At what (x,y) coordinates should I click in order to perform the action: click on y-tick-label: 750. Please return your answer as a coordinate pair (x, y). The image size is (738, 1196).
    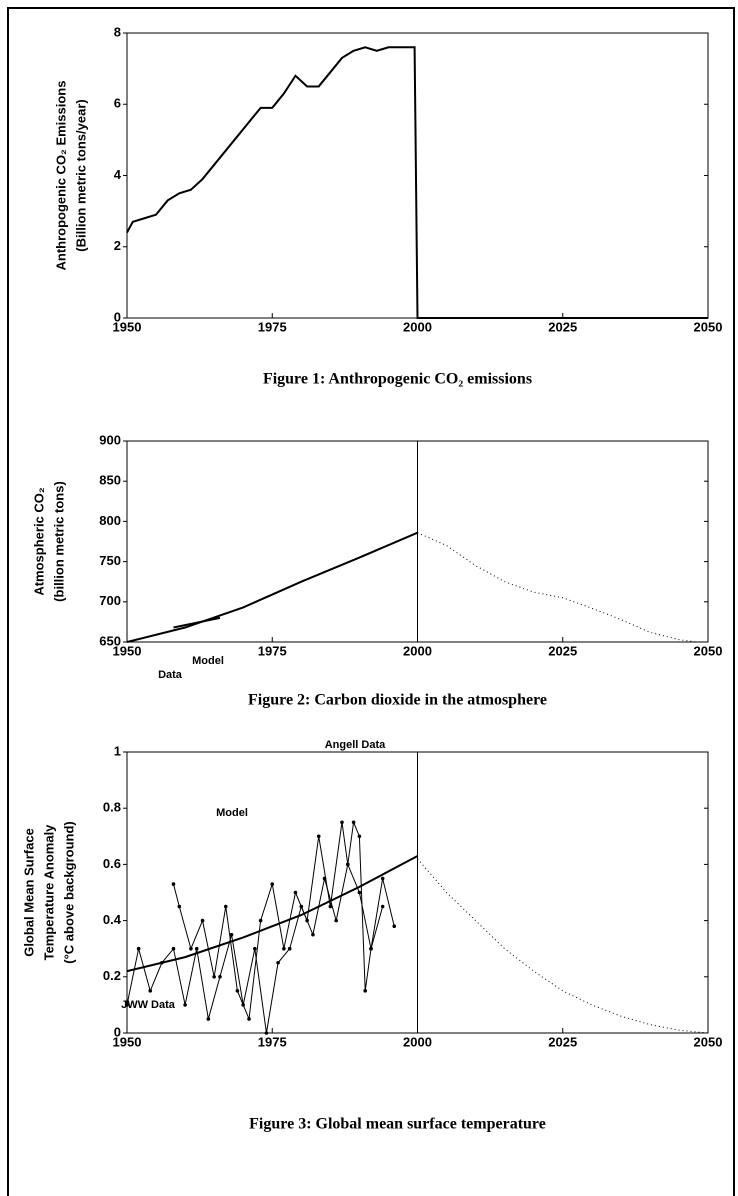
    Looking at the image, I should click on (110, 560).